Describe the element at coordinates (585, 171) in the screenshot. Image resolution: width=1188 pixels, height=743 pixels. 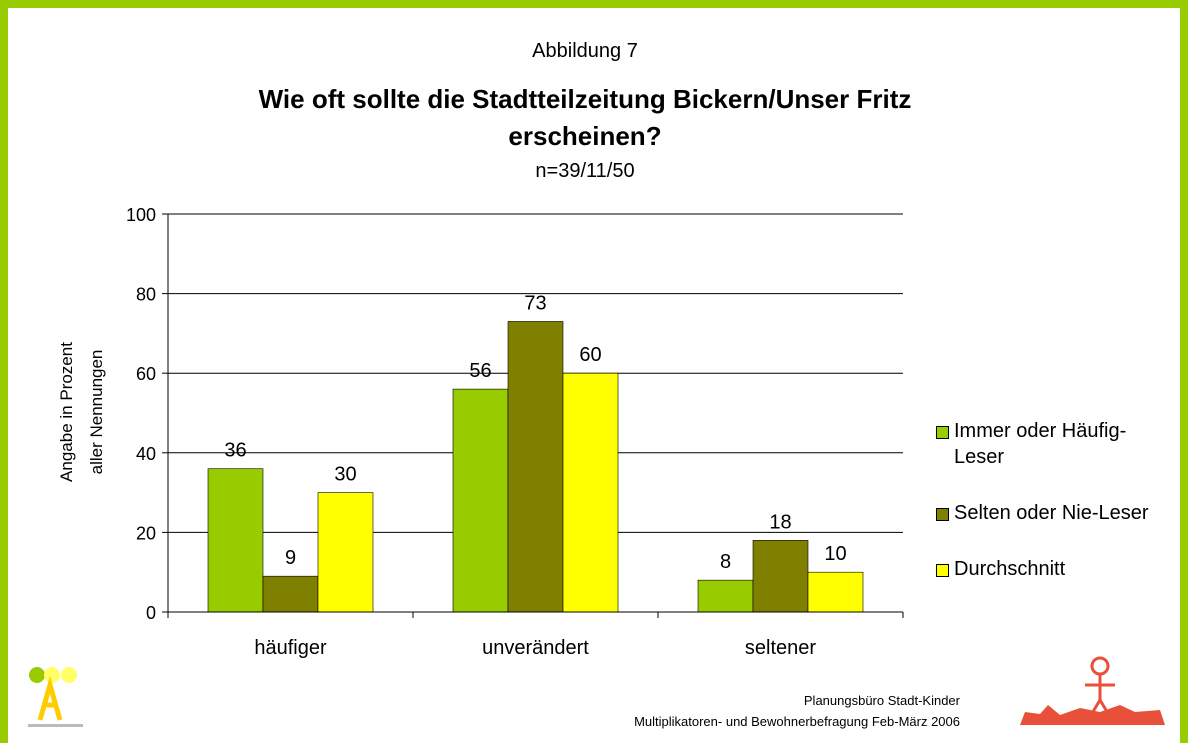
I see `subtitle: n=39/11/50` at that location.